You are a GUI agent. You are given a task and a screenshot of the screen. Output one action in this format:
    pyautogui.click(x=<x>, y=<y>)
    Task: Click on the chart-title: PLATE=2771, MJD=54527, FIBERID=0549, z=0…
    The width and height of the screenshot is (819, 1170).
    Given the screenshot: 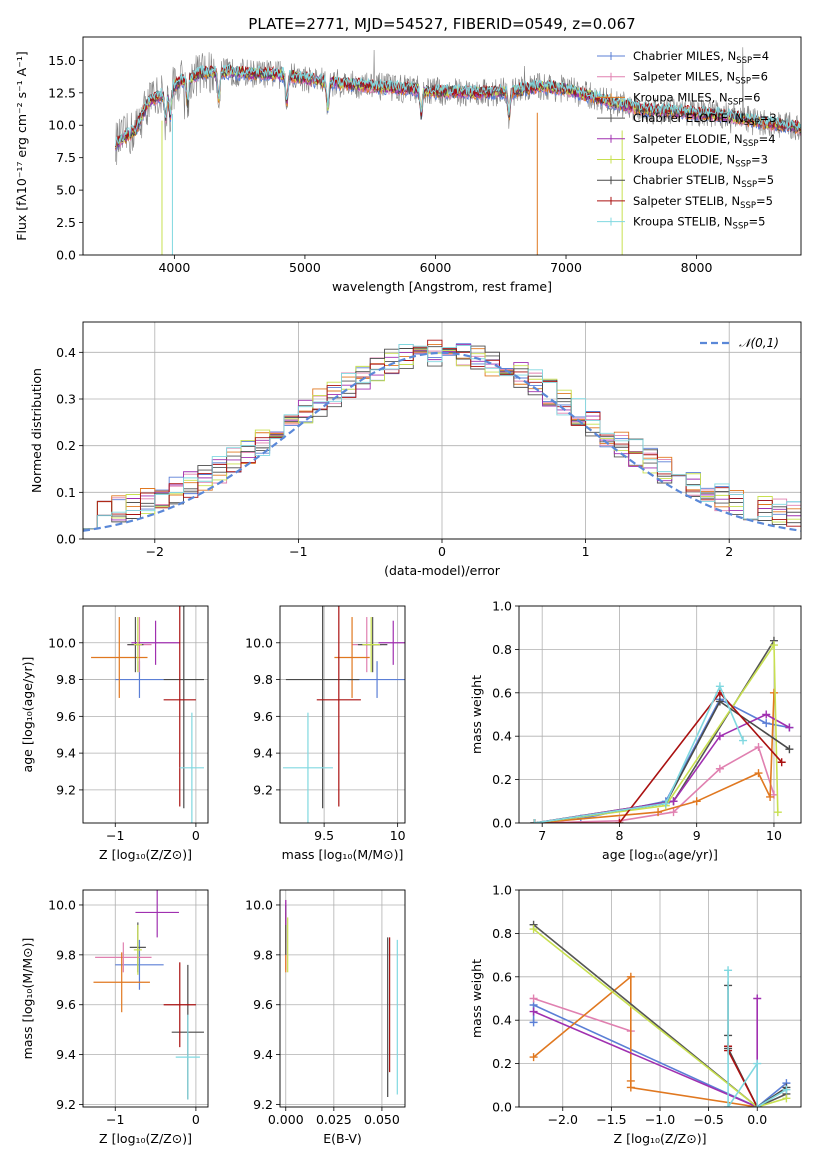 What is the action you would take?
    pyautogui.click(x=441, y=24)
    